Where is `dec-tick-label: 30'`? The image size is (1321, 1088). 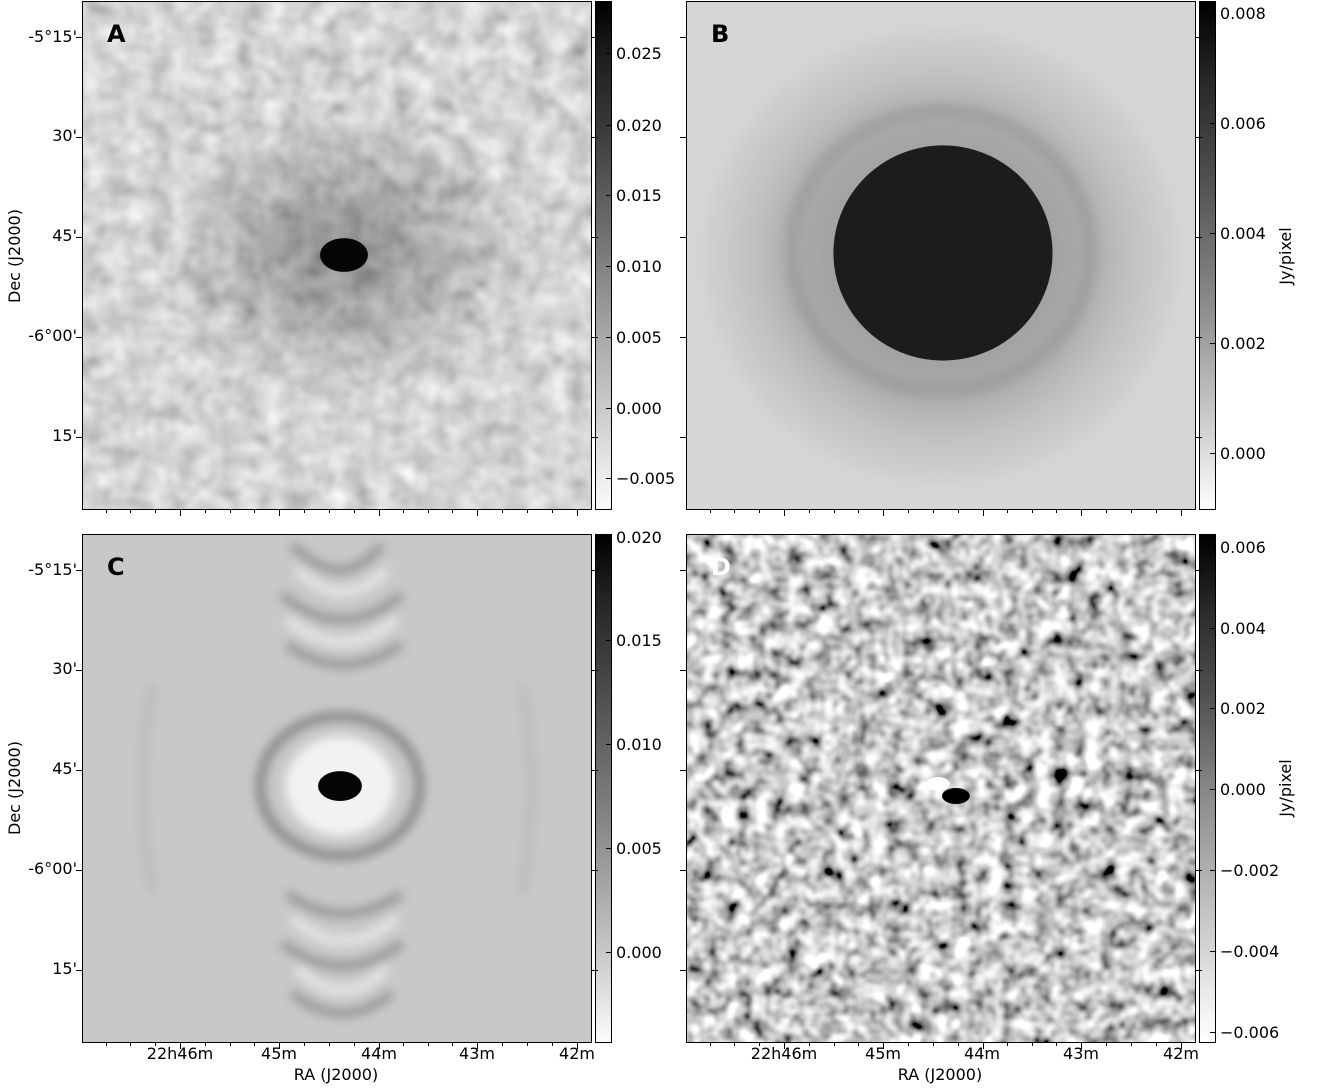 dec-tick-label: 30' is located at coordinates (64, 135).